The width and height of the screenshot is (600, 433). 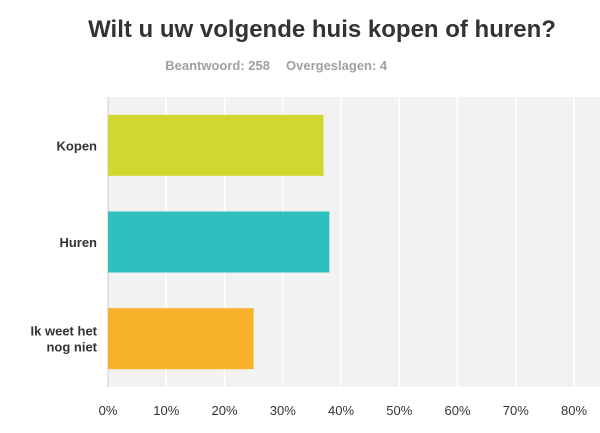 What do you see at coordinates (78, 242) in the screenshot?
I see `category-label-1: Huren` at bounding box center [78, 242].